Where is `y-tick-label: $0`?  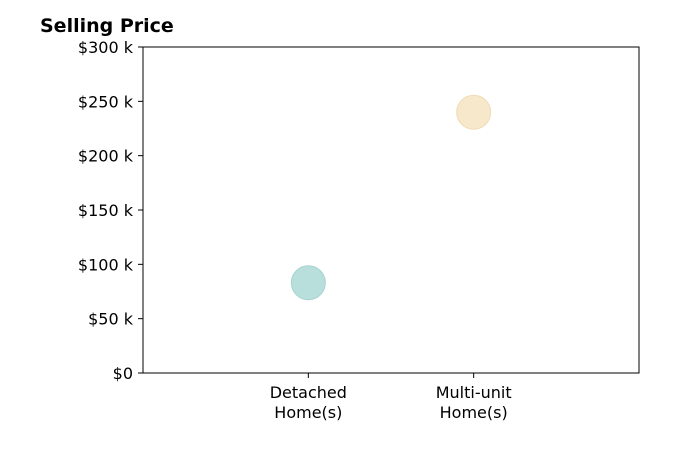 y-tick-label: $0 is located at coordinates (123, 373).